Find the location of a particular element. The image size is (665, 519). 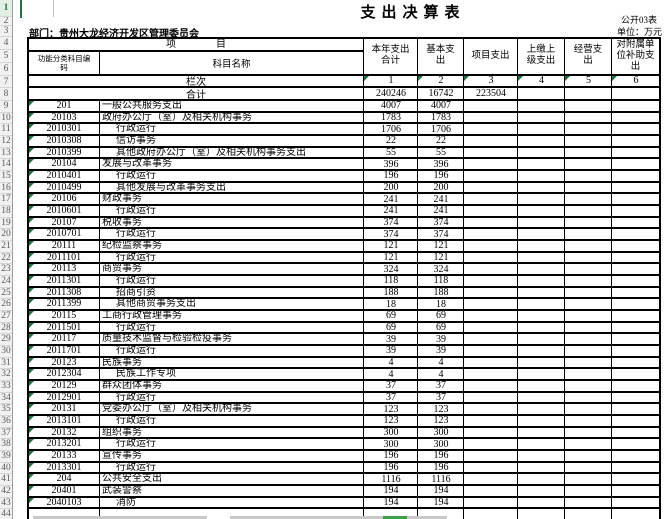

code-cell: 2012901 is located at coordinates (64, 397).